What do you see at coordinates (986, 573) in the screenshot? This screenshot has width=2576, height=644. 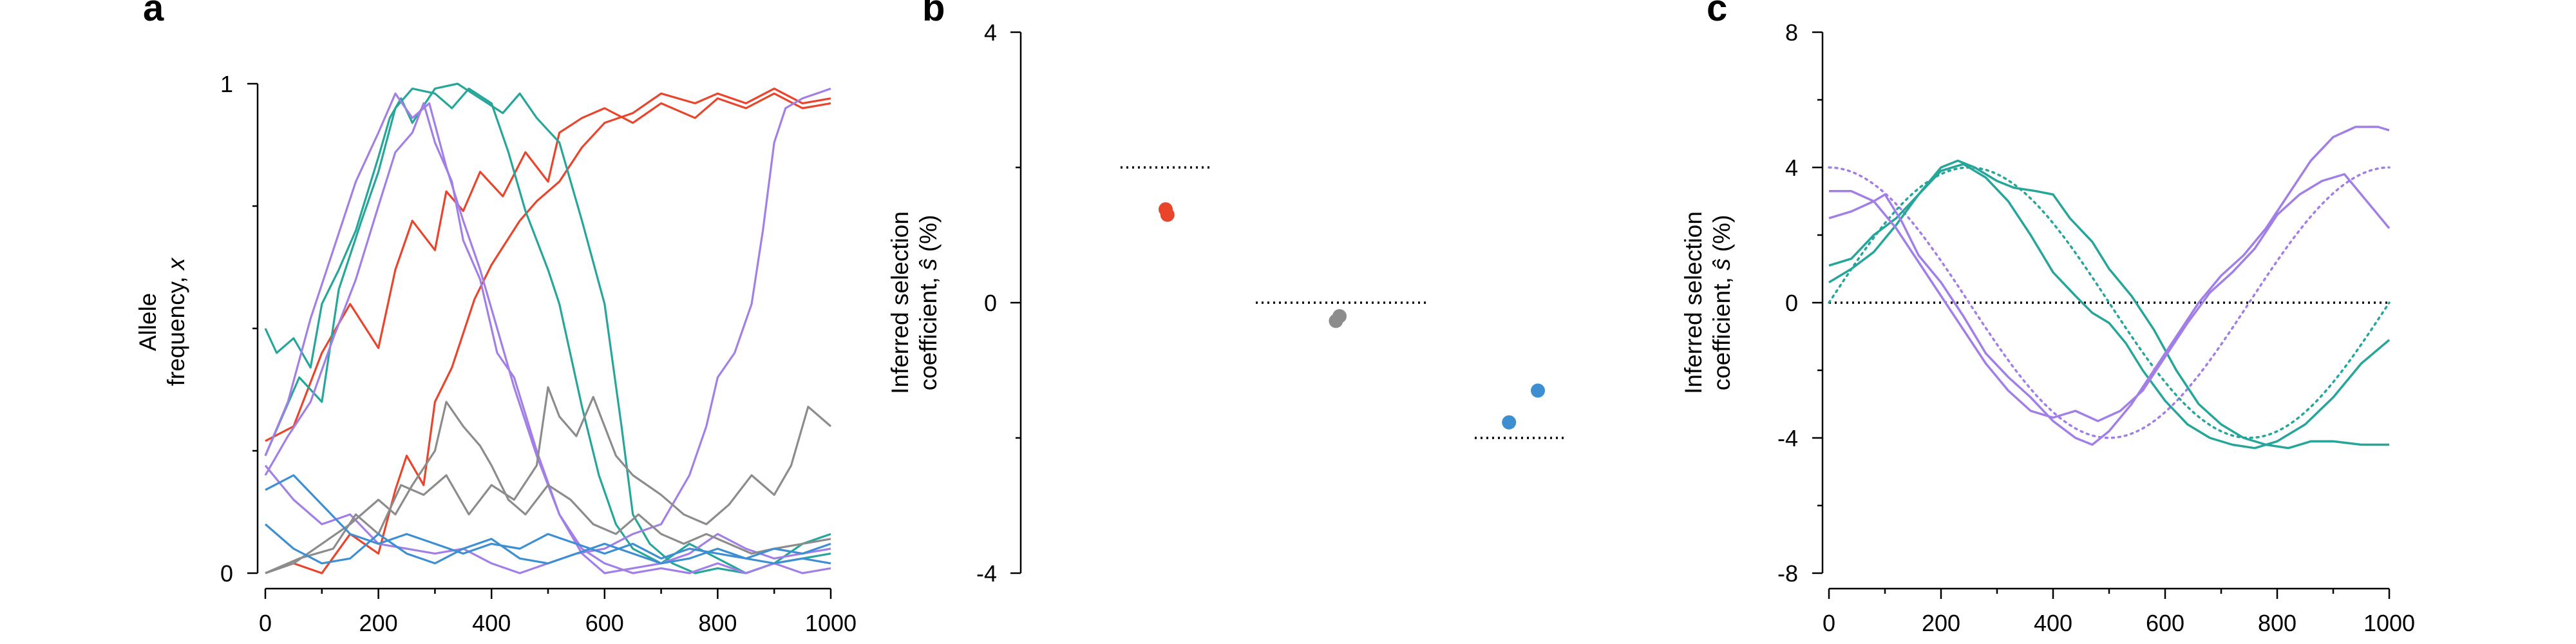 I see `panel-b-y-tick-label: -4` at bounding box center [986, 573].